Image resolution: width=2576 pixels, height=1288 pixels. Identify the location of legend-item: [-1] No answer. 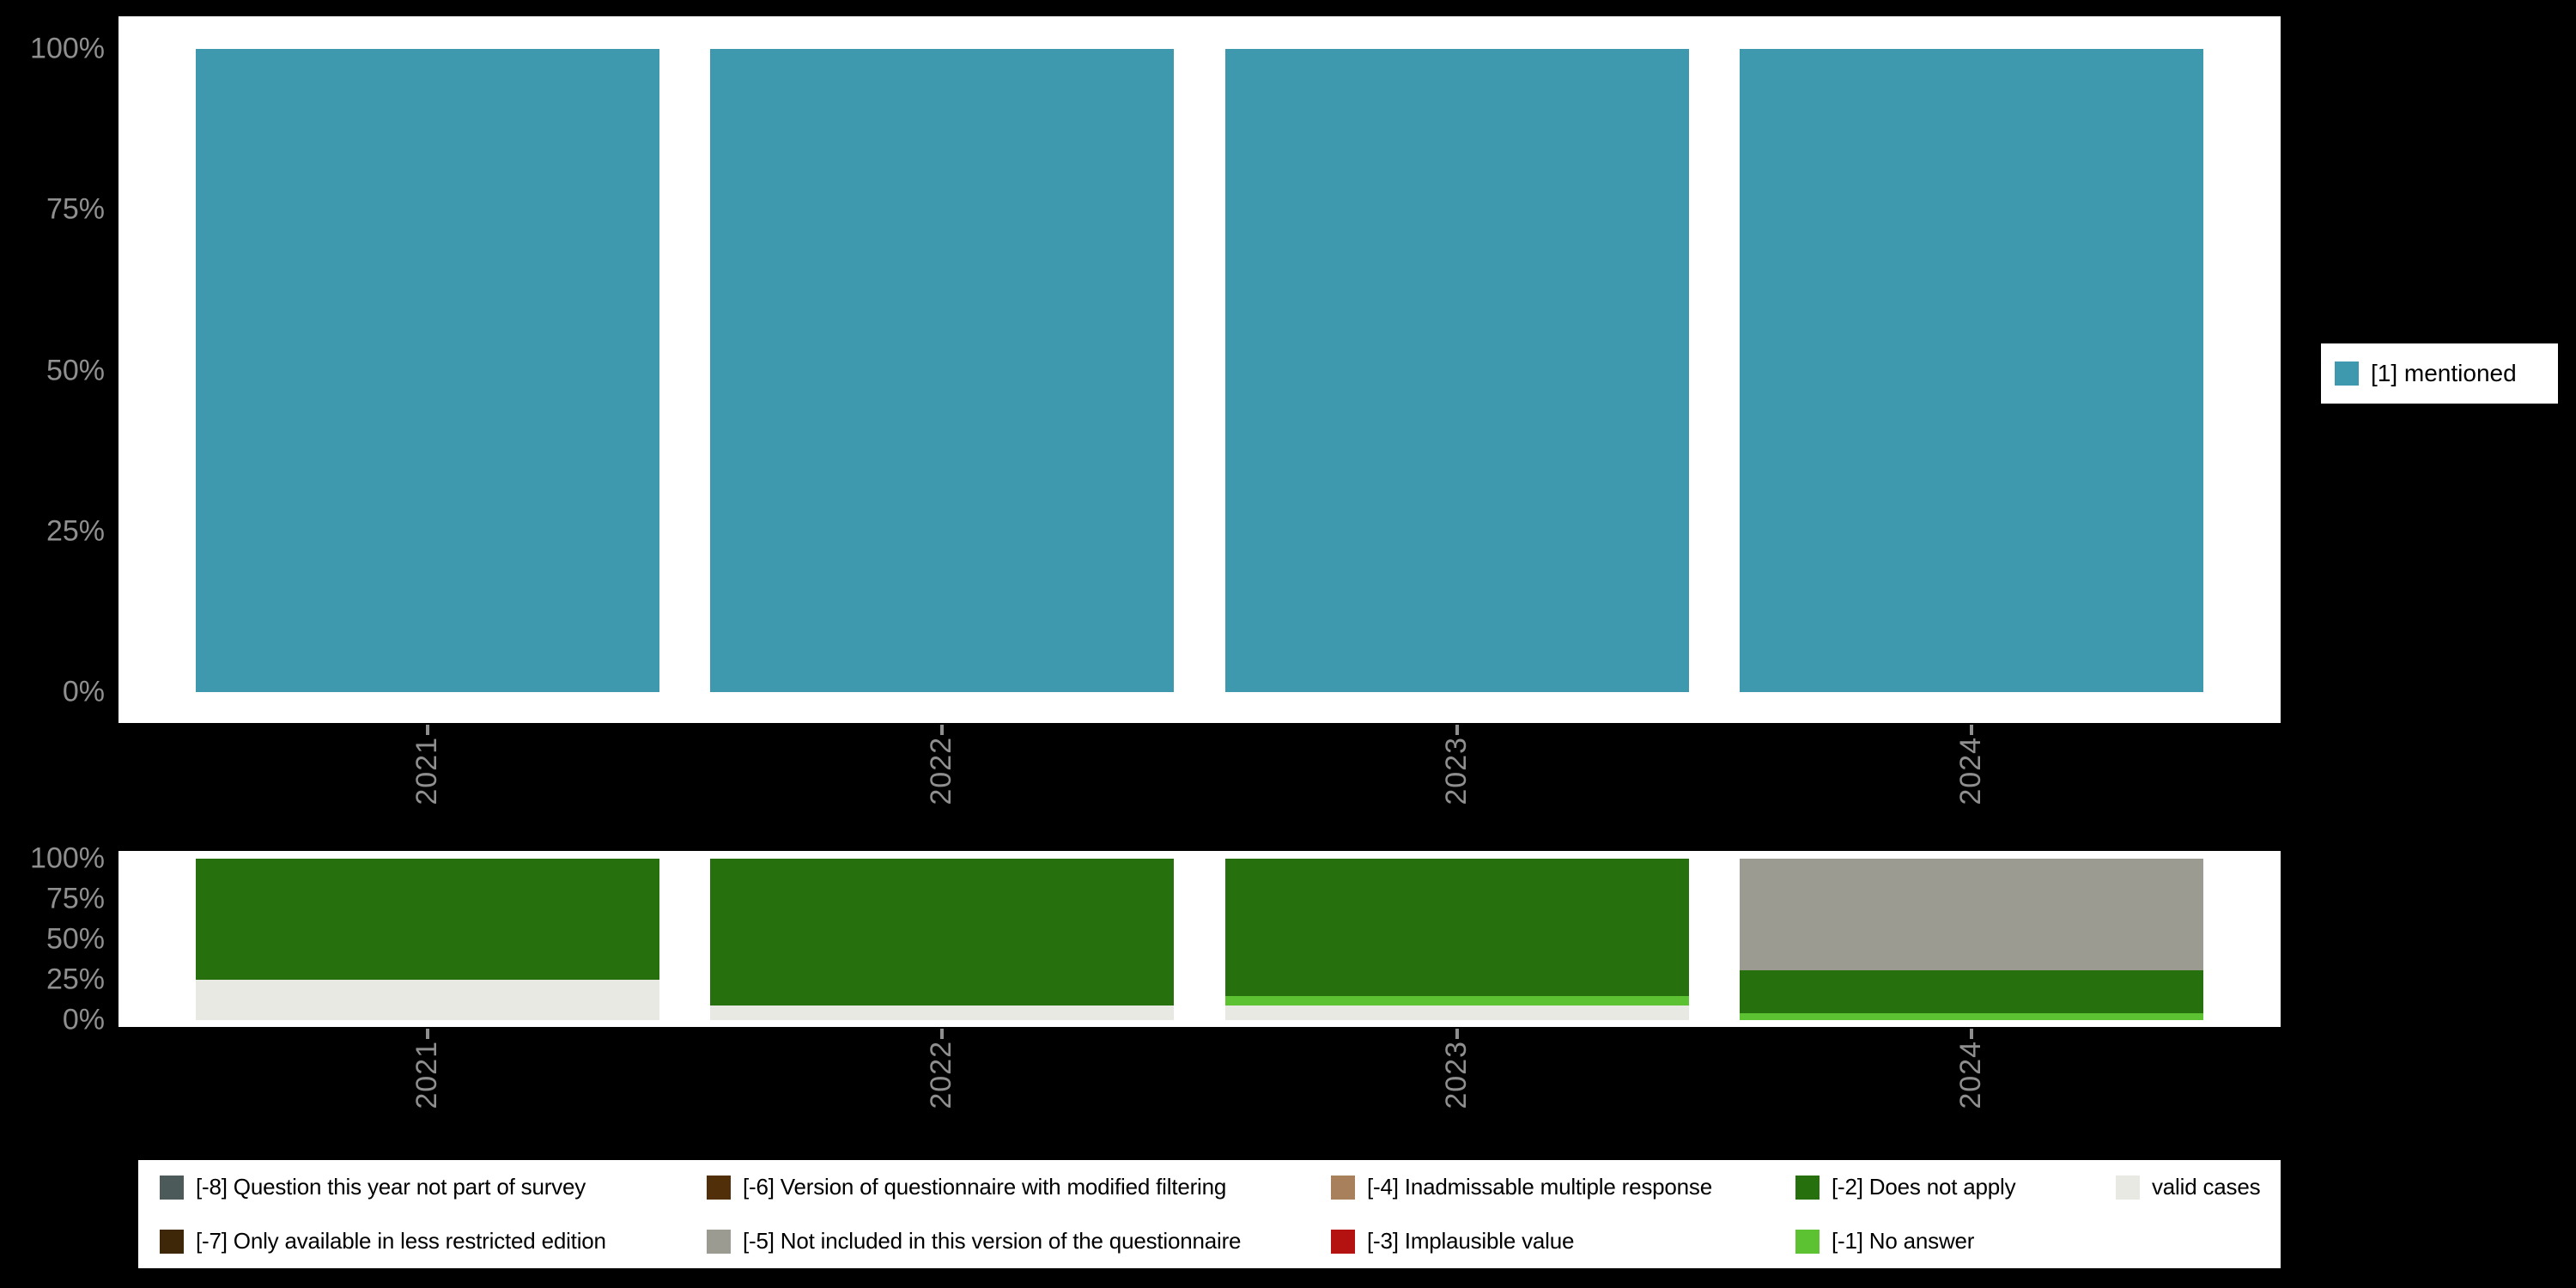
(1955, 1241).